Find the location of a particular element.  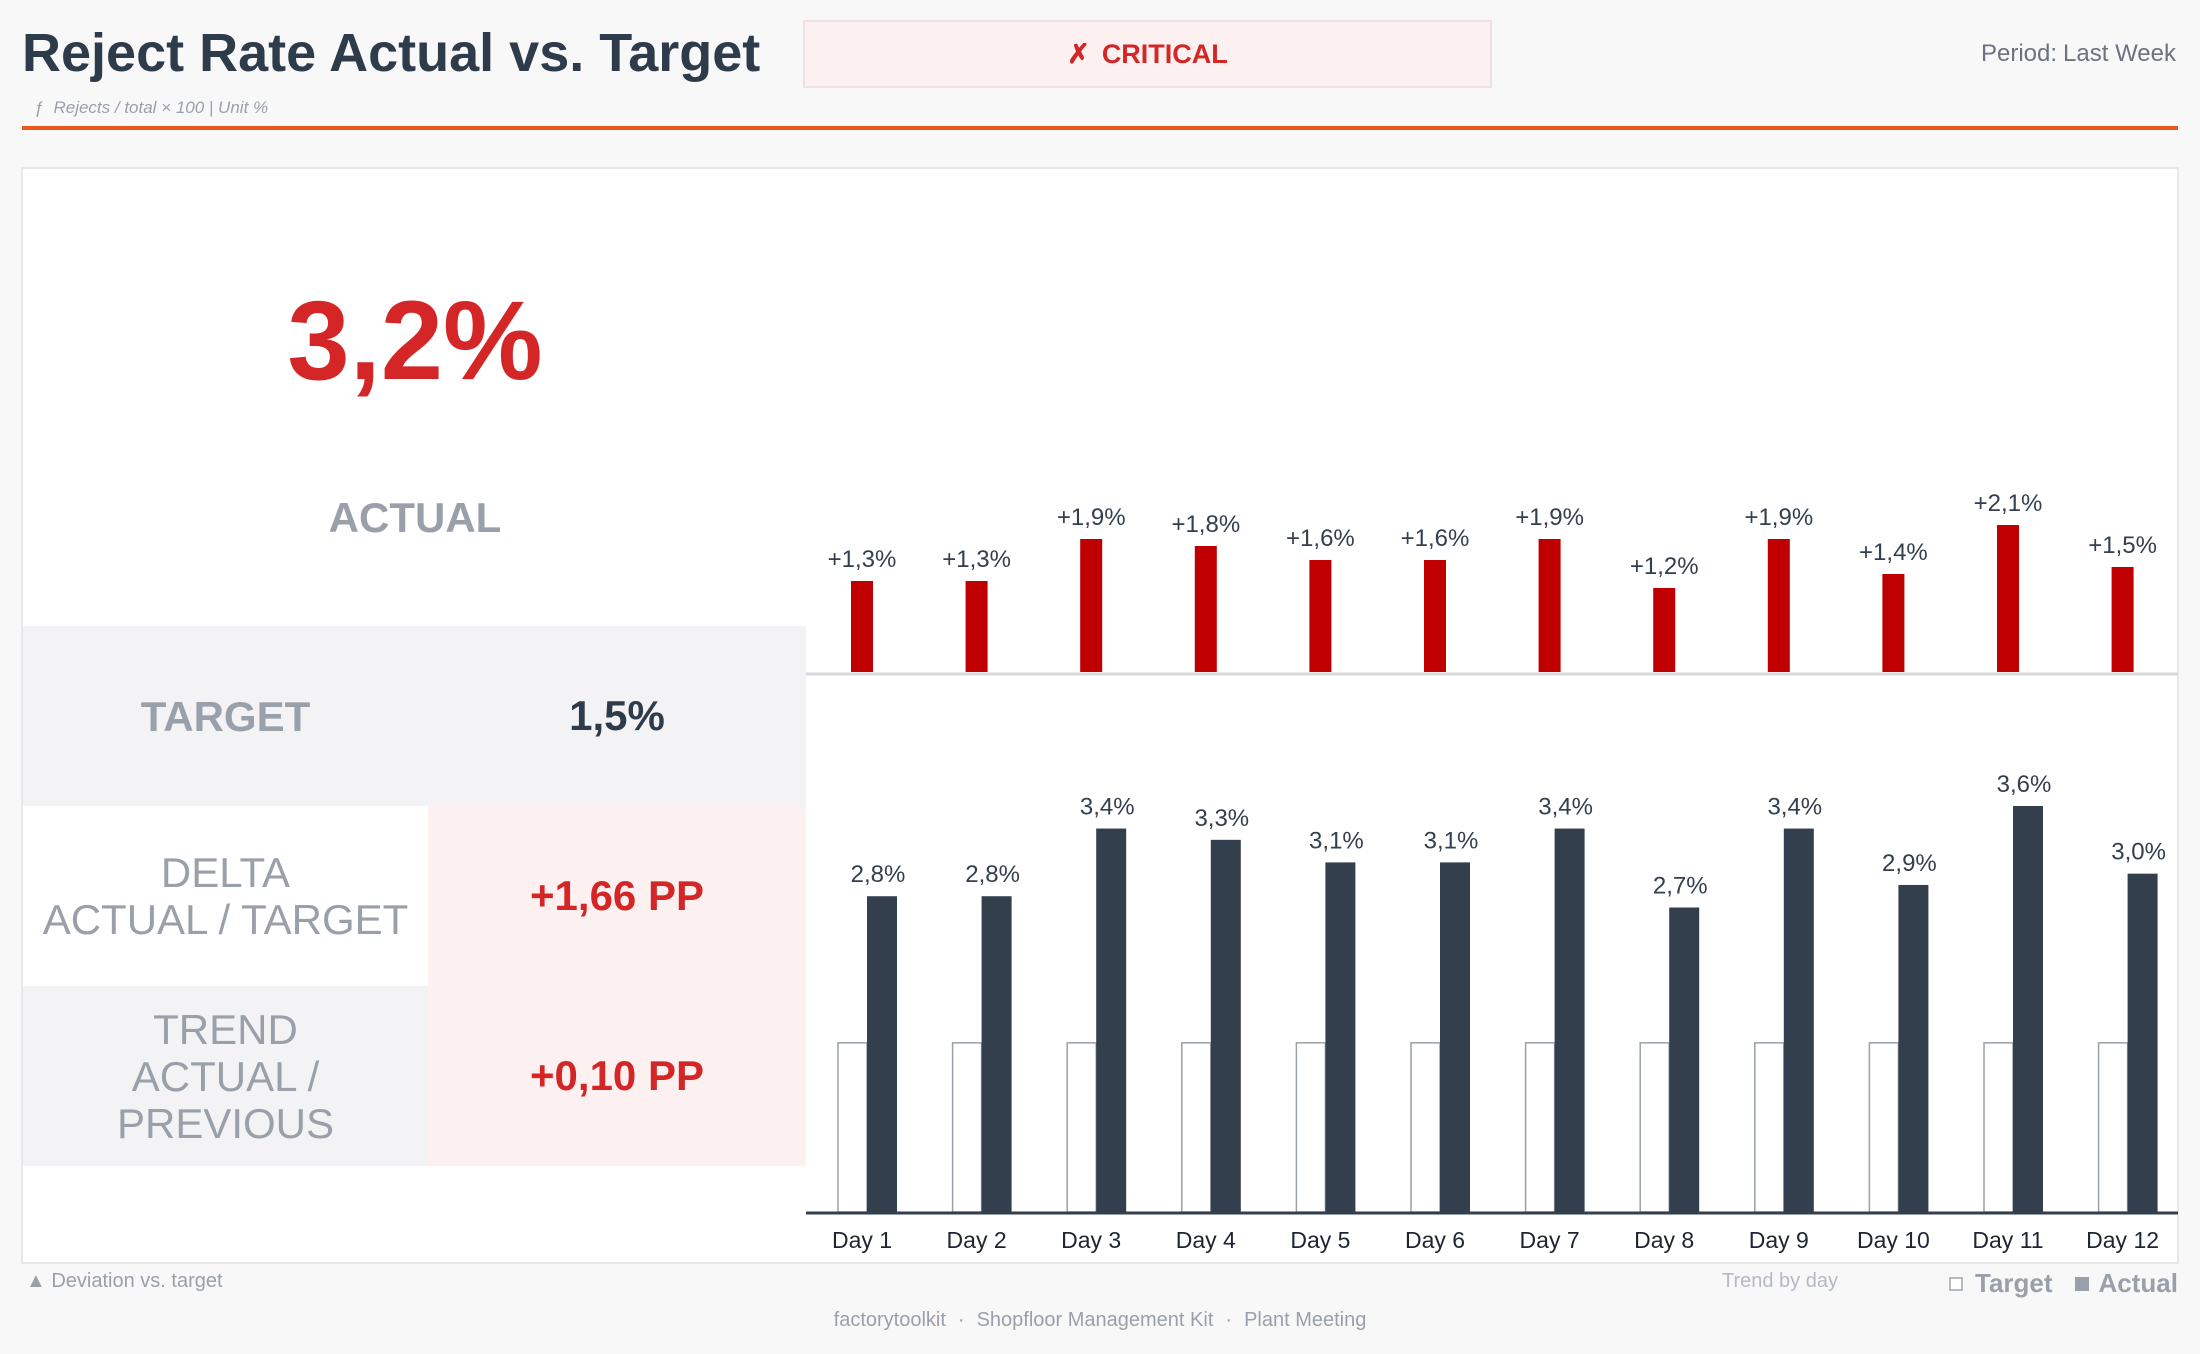

x-tick-label: Day 1 is located at coordinates (862, 1240).